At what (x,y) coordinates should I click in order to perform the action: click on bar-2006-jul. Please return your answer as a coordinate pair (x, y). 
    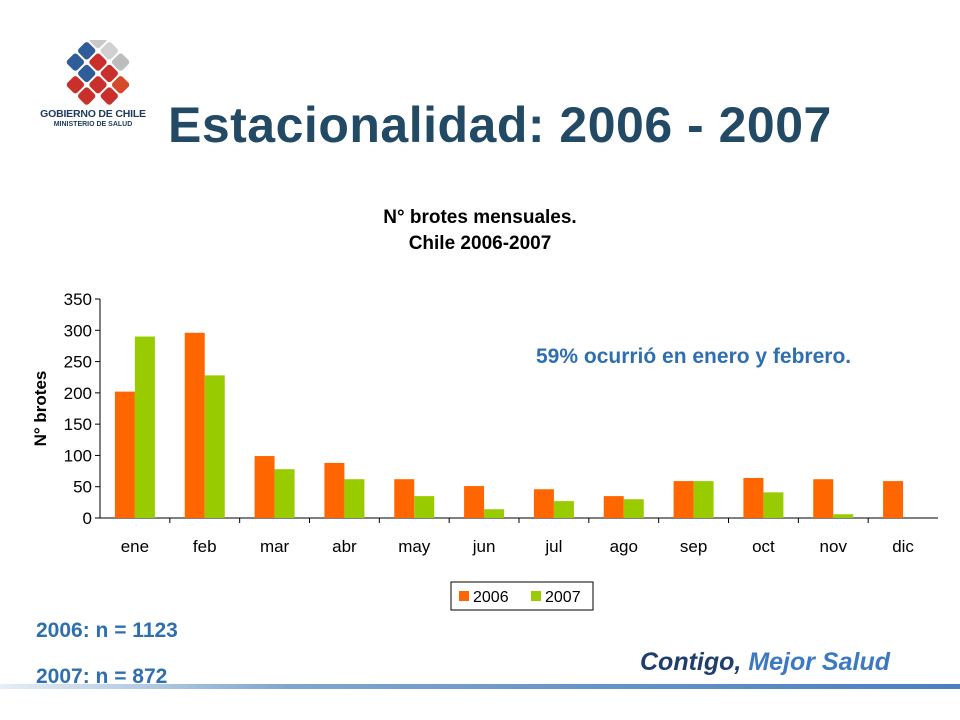
    Looking at the image, I should click on (543, 503).